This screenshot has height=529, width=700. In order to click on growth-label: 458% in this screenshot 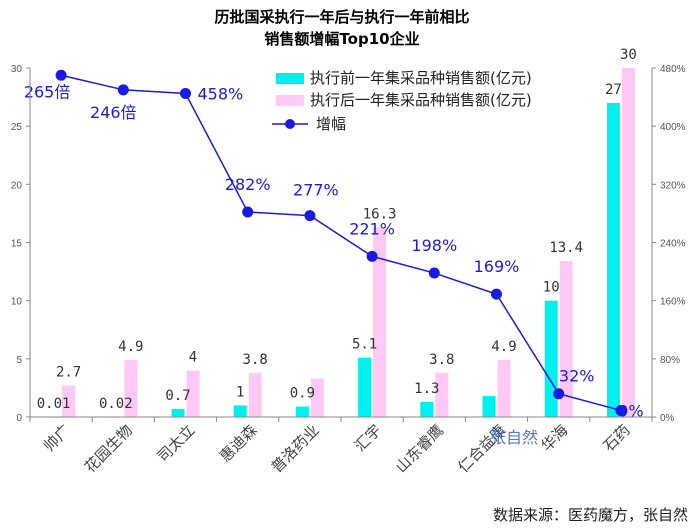, I will do `click(221, 93)`.